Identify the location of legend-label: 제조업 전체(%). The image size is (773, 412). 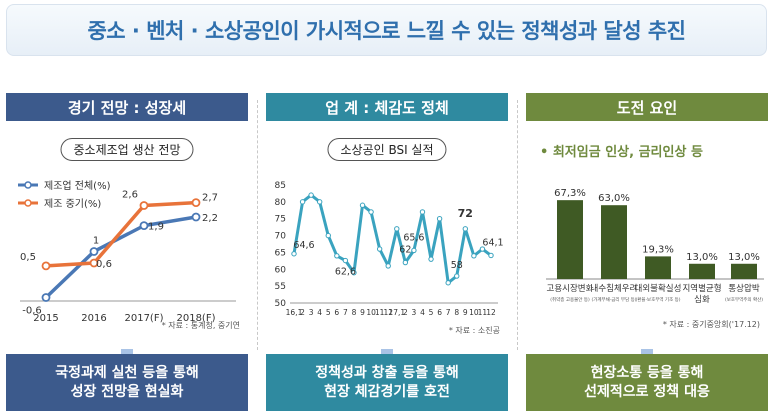
(77, 185).